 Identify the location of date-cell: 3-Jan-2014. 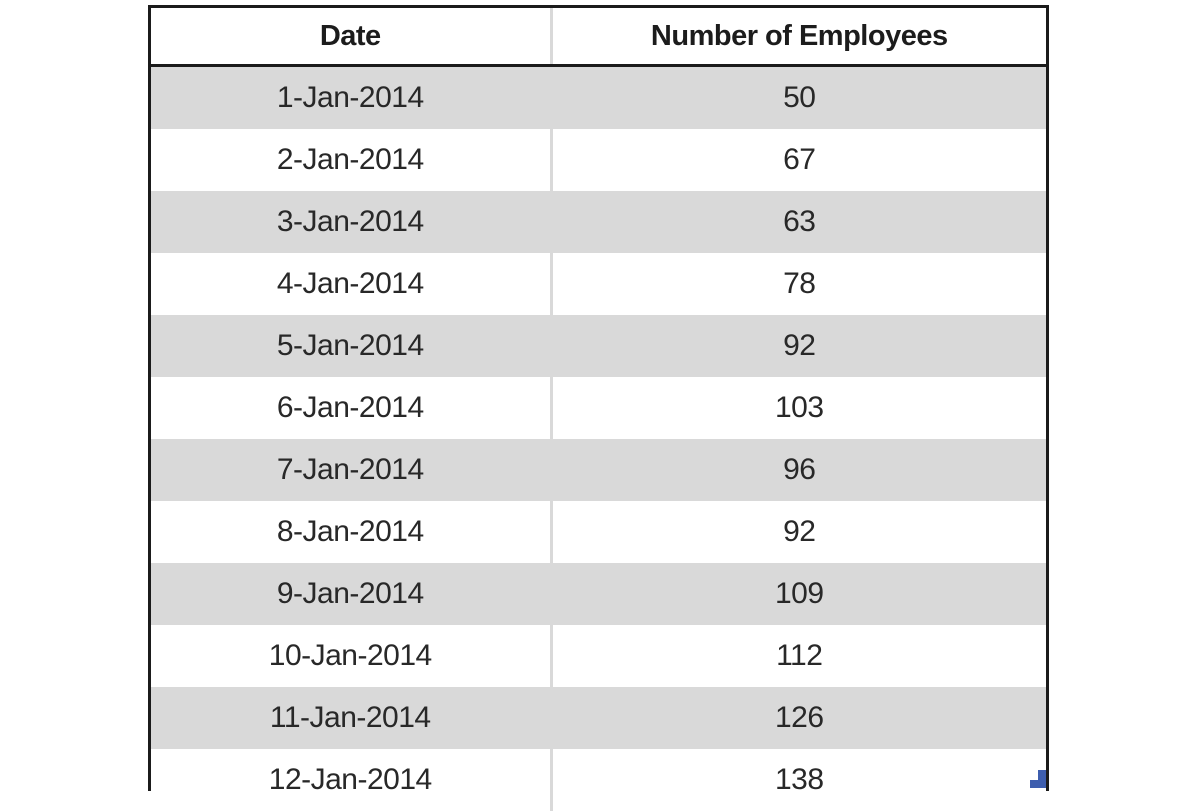
(351, 222).